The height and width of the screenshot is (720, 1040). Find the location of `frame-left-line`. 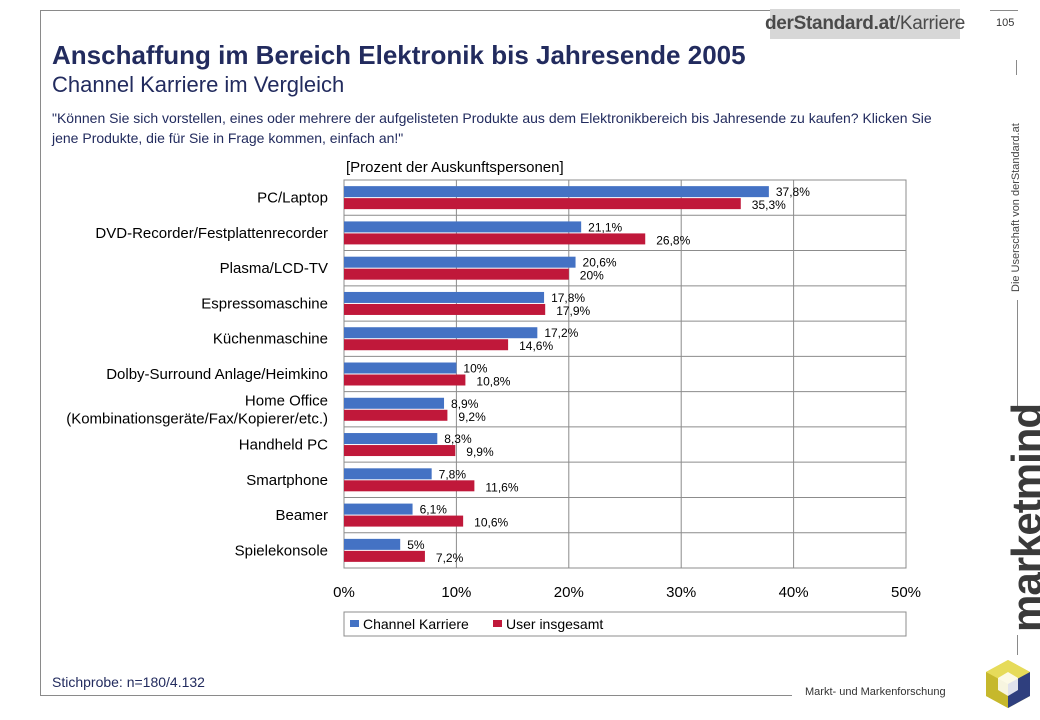

frame-left-line is located at coordinates (40, 353).